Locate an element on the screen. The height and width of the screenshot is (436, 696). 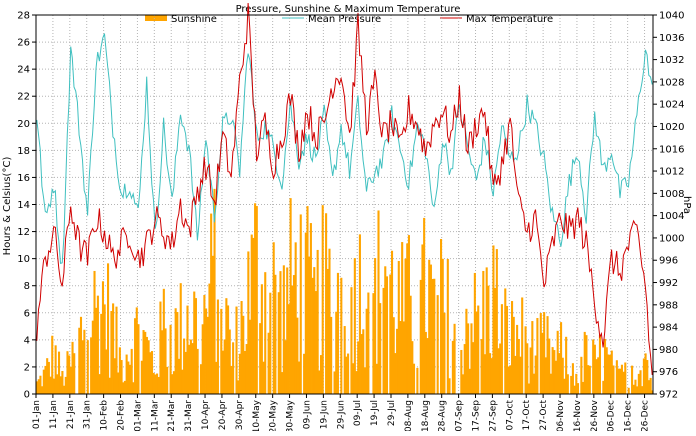
x-tick-label: 18-Aug is located at coordinates (426, 415).